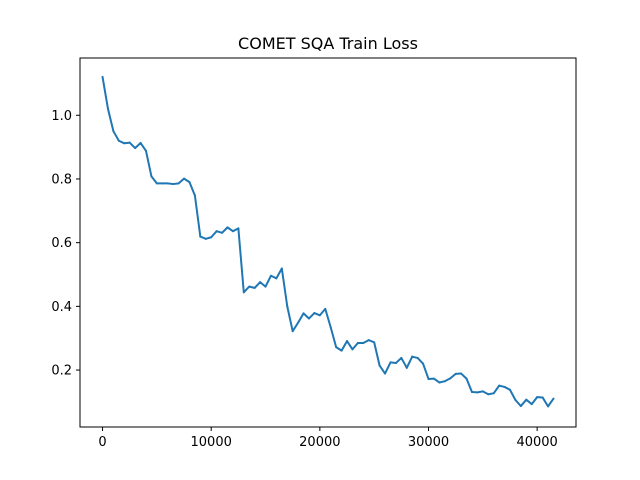  I want to click on y-tick-label: 0.2, so click(61, 371).